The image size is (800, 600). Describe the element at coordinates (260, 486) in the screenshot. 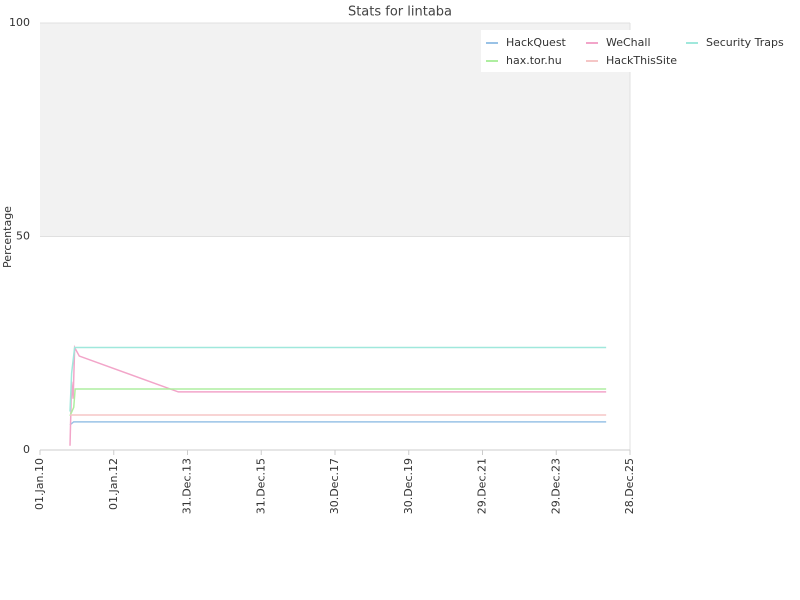

I see `x-tick-label: 31.Dec.15` at that location.